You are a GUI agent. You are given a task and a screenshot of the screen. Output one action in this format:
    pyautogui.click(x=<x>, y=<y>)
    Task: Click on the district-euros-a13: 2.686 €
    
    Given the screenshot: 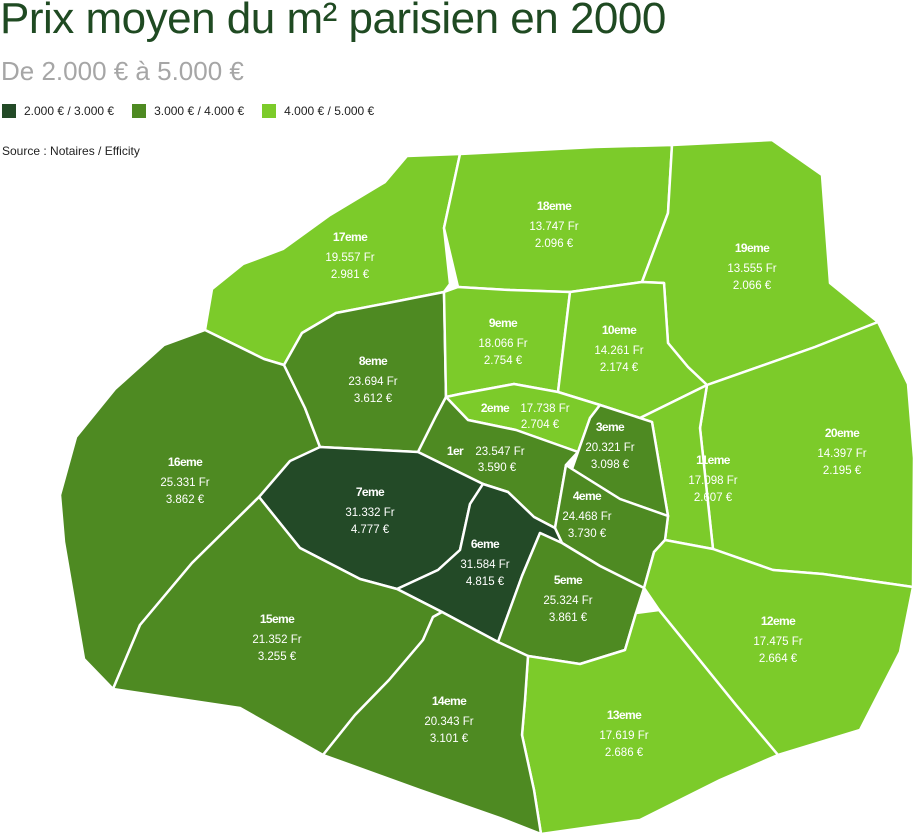 What is the action you would take?
    pyautogui.click(x=624, y=753)
    